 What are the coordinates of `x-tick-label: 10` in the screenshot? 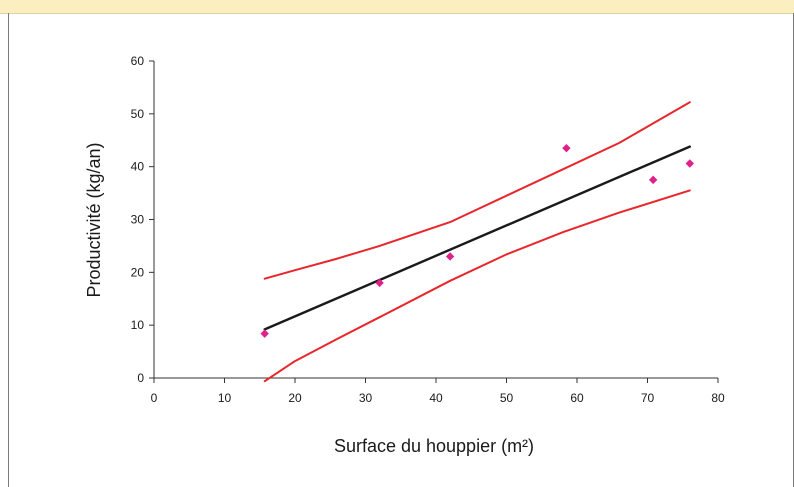 It's located at (225, 398).